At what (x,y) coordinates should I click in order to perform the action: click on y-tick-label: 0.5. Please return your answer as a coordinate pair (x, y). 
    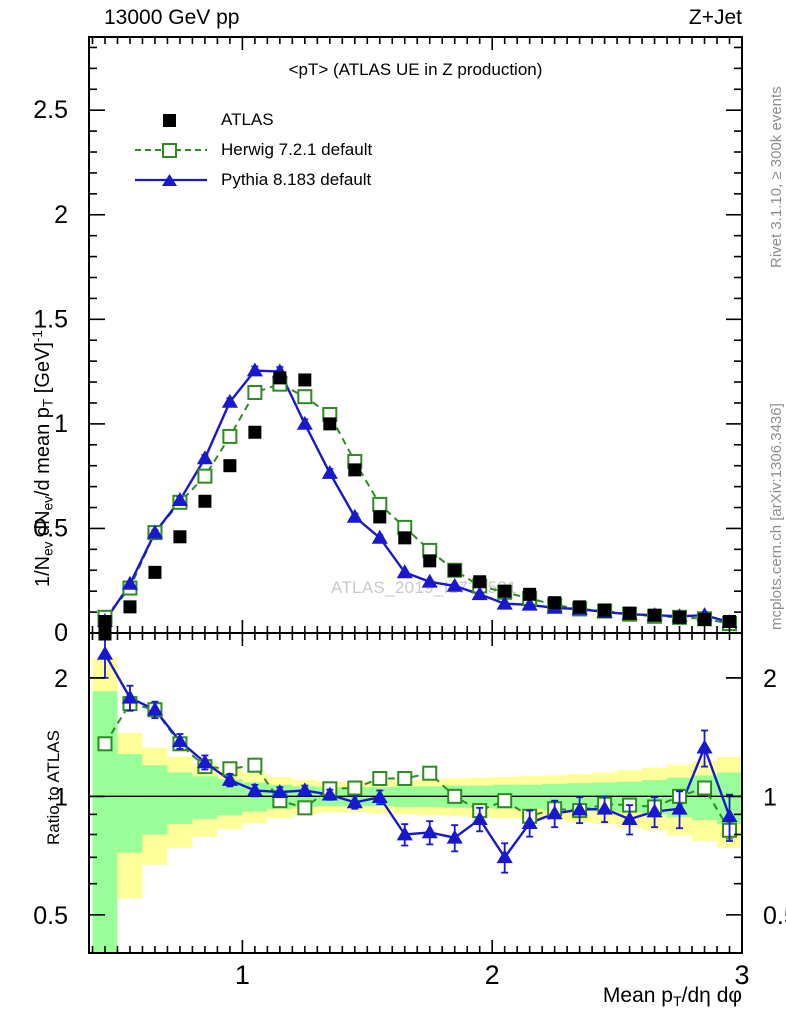
    Looking at the image, I should click on (50, 528).